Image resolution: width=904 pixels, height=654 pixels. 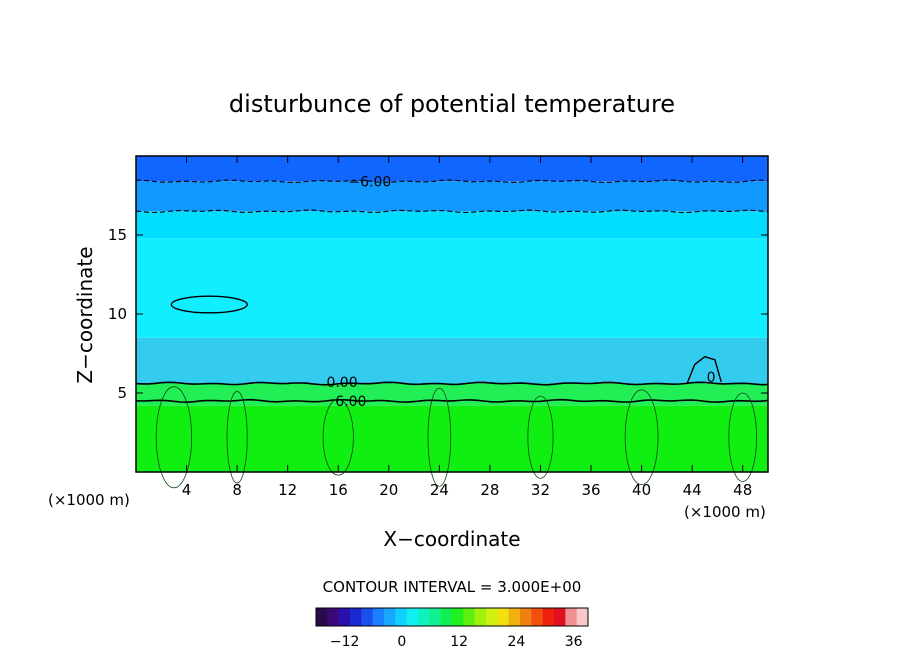 I want to click on contour-line--6, so click(x=452, y=181).